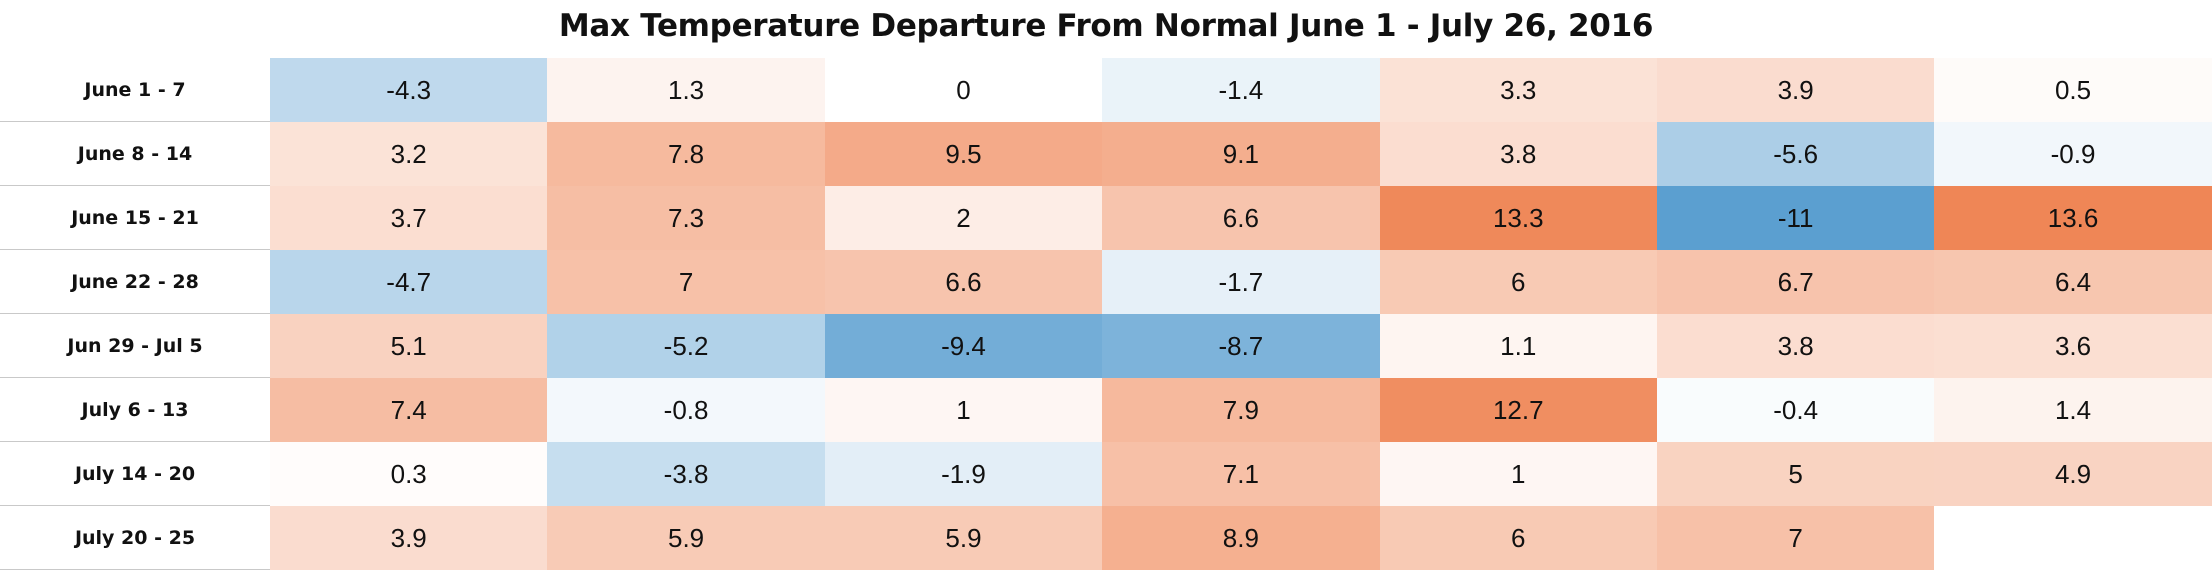  What do you see at coordinates (686, 474) in the screenshot?
I see `heatmap-cell: -3.8` at bounding box center [686, 474].